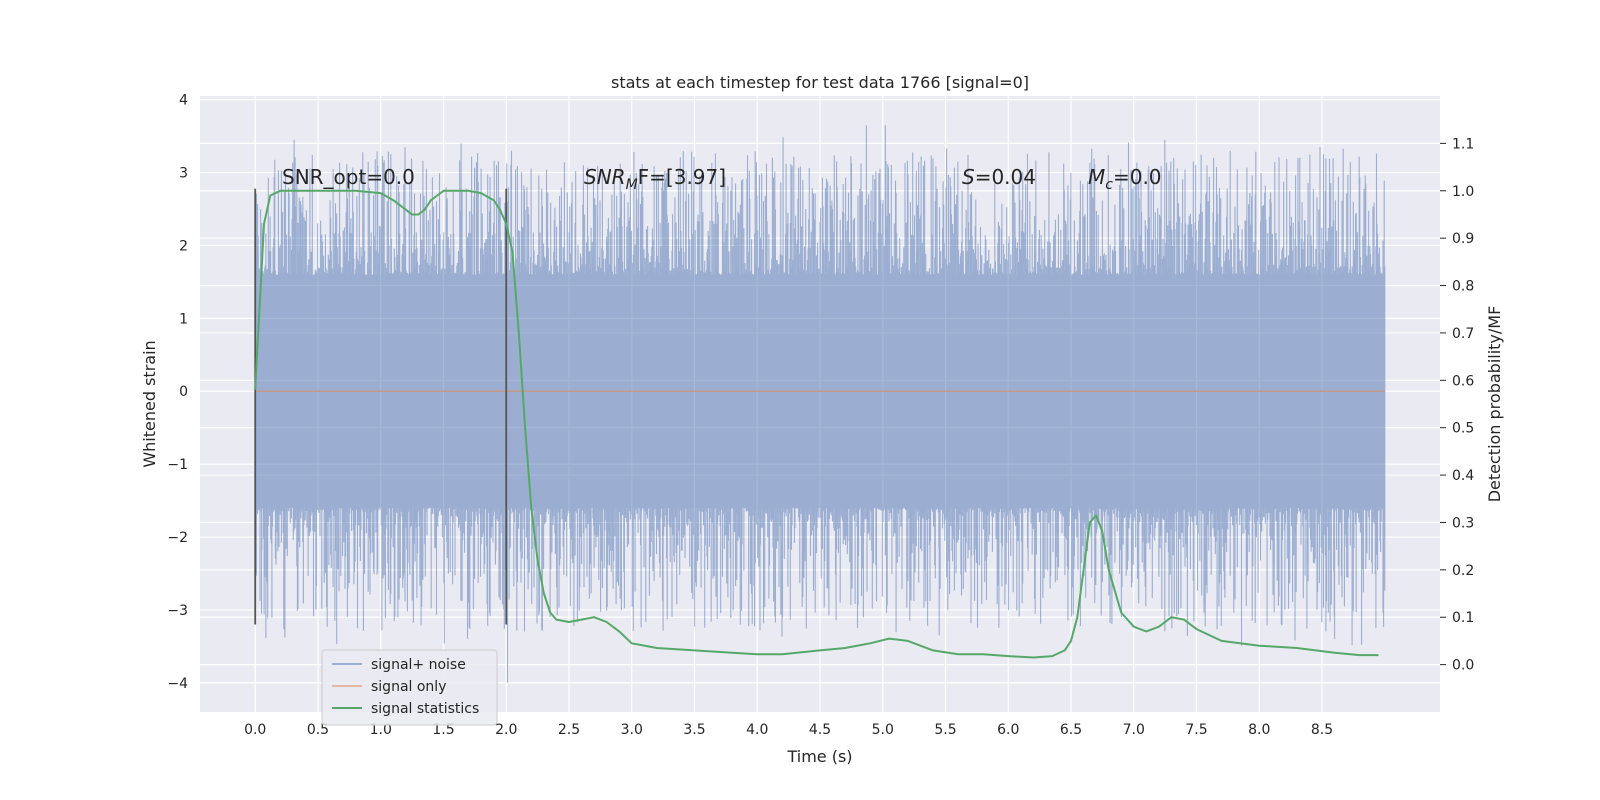 This screenshot has width=1600, height=800. Describe the element at coordinates (318, 730) in the screenshot. I see `x-tick-label: 0.5` at that location.